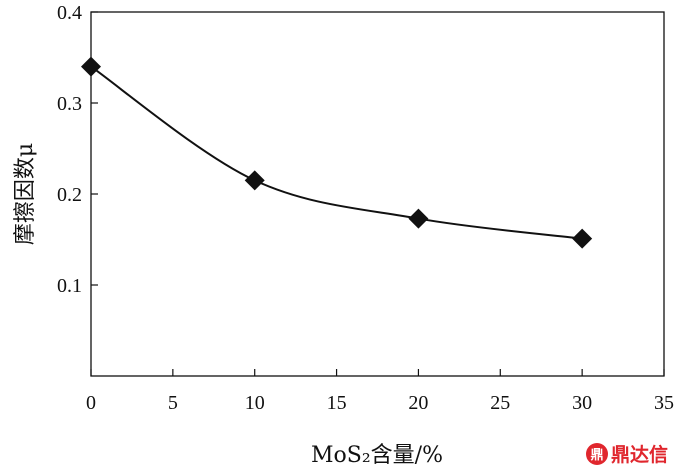  I want to click on x-tick-label: 5, so click(173, 403).